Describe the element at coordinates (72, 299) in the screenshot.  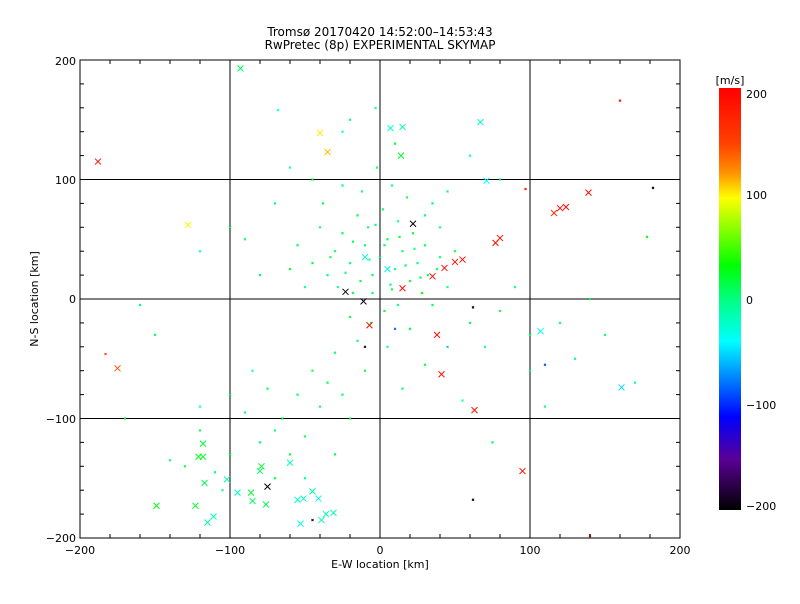
I see `y-tick-label: 0` at that location.